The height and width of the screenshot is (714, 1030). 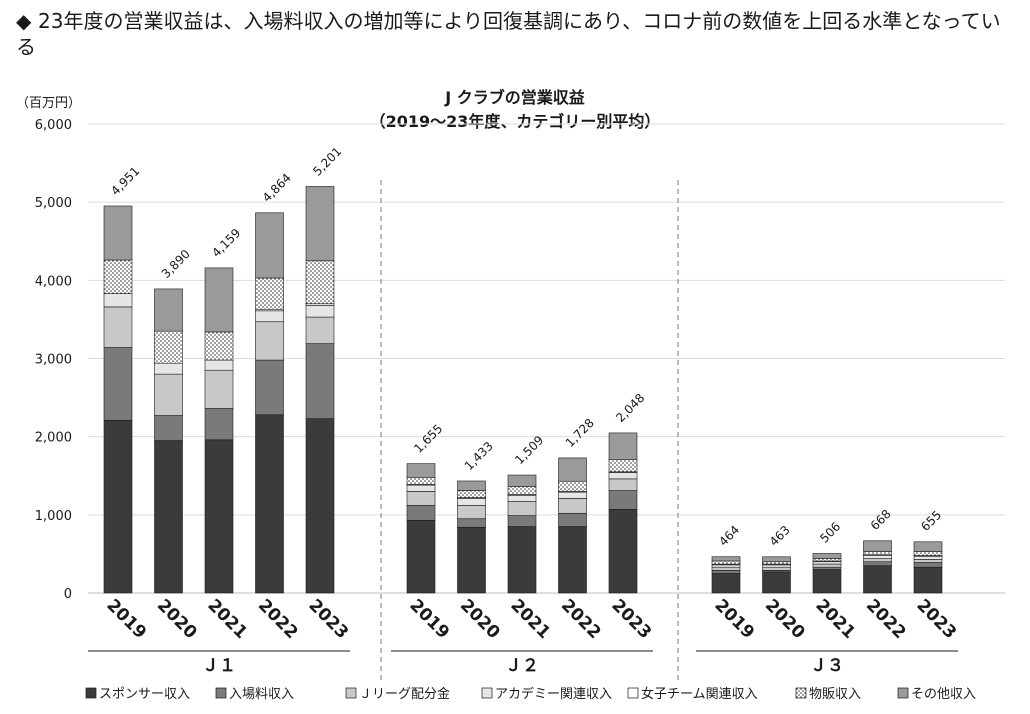 What do you see at coordinates (277, 188) in the screenshot?
I see `bar-total-label: 4,864` at bounding box center [277, 188].